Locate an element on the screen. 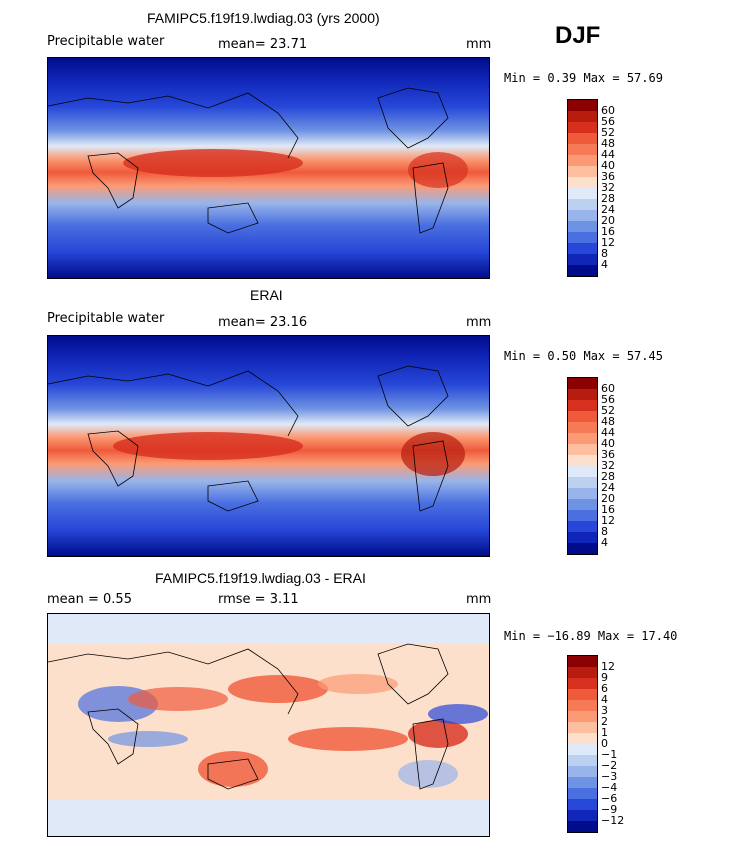 The height and width of the screenshot is (846, 733). colorbar-tick: 6 is located at coordinates (604, 688).